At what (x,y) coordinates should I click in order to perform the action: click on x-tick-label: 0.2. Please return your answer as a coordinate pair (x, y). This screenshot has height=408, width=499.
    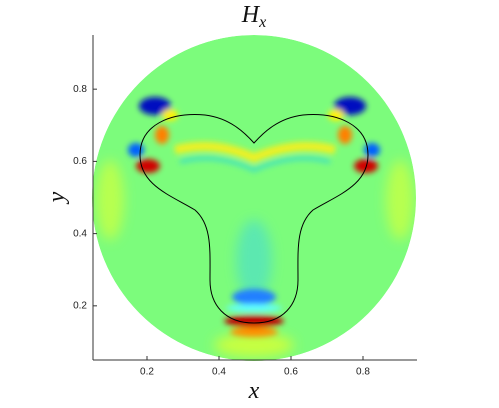
    Looking at the image, I should click on (147, 372).